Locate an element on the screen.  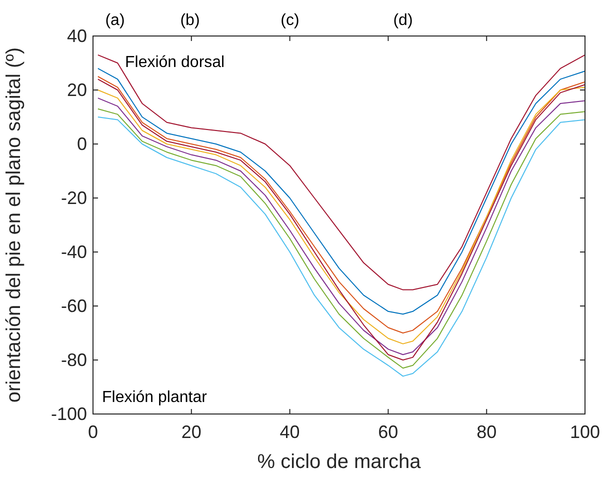
text: (d) is located at coordinates (403, 20).